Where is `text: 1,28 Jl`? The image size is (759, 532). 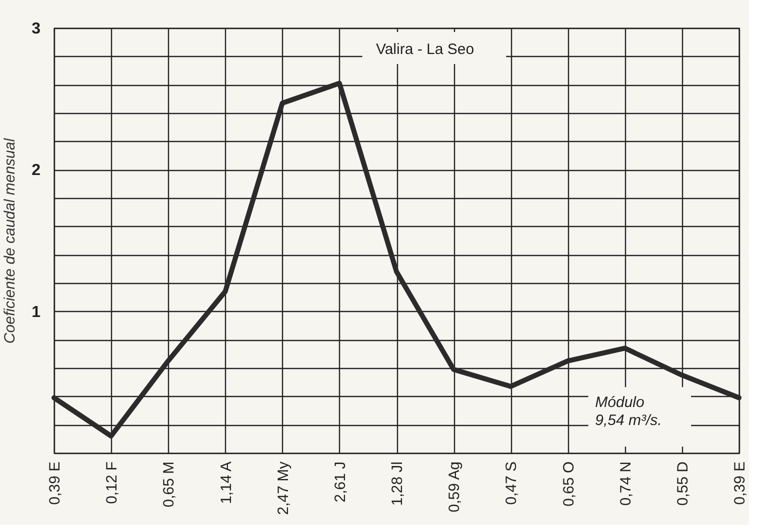
text: 1,28 Jl is located at coordinates (397, 484).